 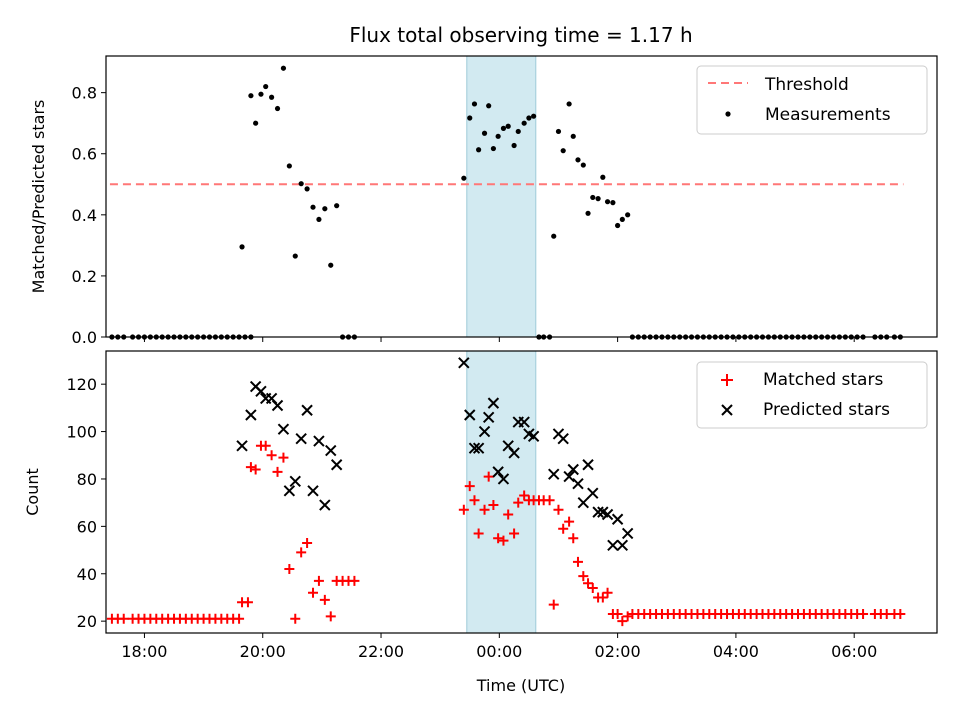 What do you see at coordinates (806, 85) in the screenshot?
I see `legend-threshold-label: Threshold` at bounding box center [806, 85].